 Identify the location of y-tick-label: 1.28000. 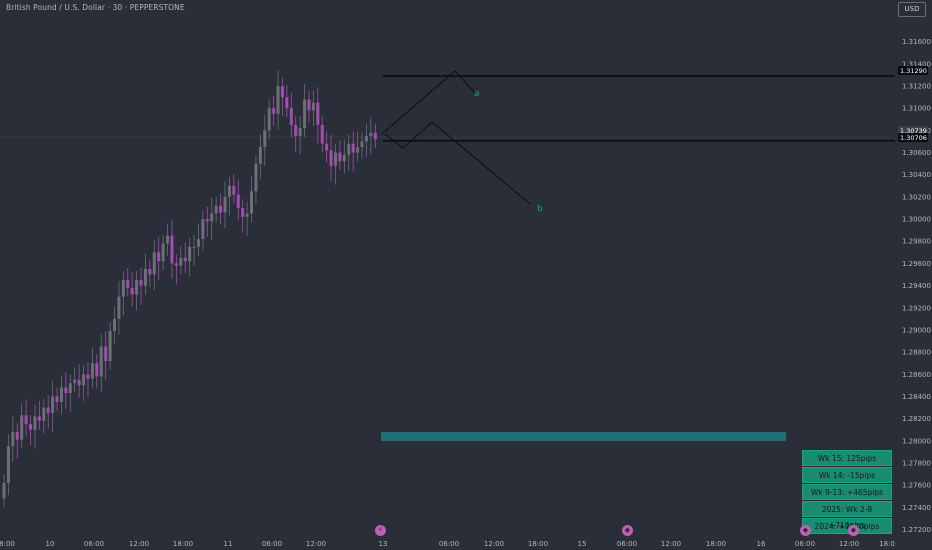
(916, 441).